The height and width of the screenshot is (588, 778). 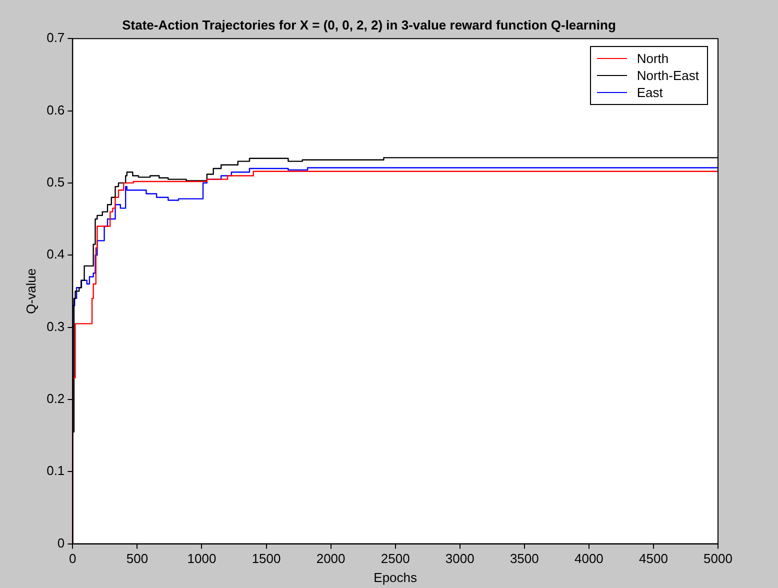 I want to click on y-tick-label: 0.7, so click(x=55, y=38).